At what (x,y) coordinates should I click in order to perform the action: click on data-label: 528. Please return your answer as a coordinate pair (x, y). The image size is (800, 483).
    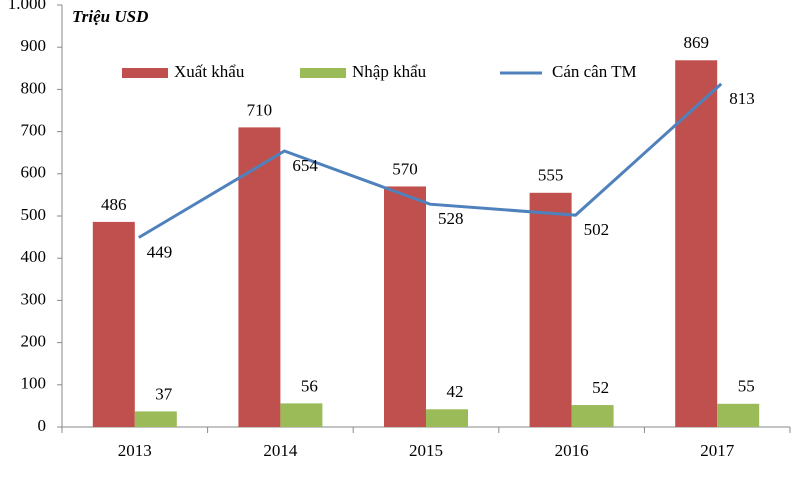
    Looking at the image, I should click on (451, 218).